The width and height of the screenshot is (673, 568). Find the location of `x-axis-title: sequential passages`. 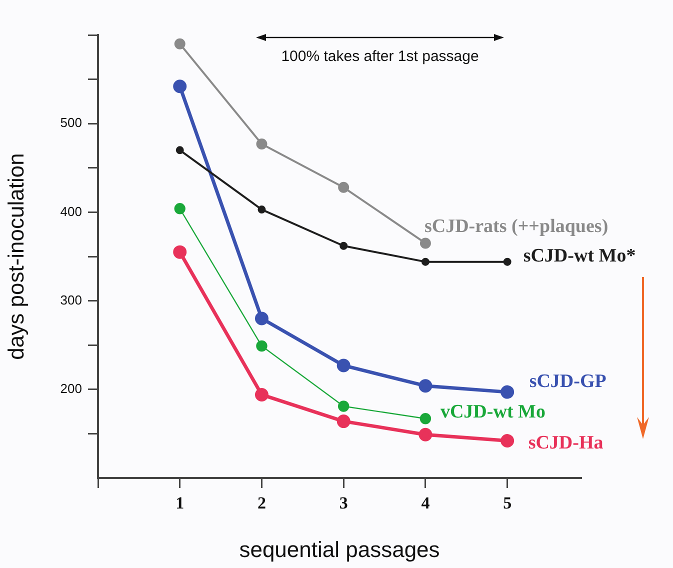

x-axis-title: sequential passages is located at coordinates (339, 549).